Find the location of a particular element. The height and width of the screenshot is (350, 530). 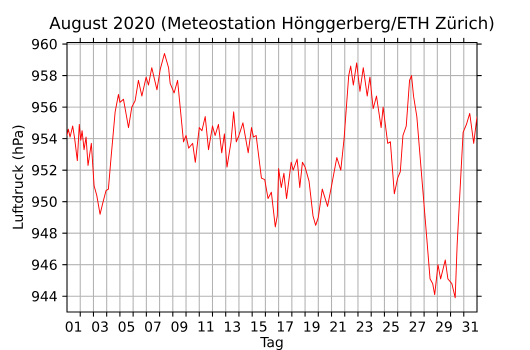

x-tick-label: 17 is located at coordinates (285, 326).